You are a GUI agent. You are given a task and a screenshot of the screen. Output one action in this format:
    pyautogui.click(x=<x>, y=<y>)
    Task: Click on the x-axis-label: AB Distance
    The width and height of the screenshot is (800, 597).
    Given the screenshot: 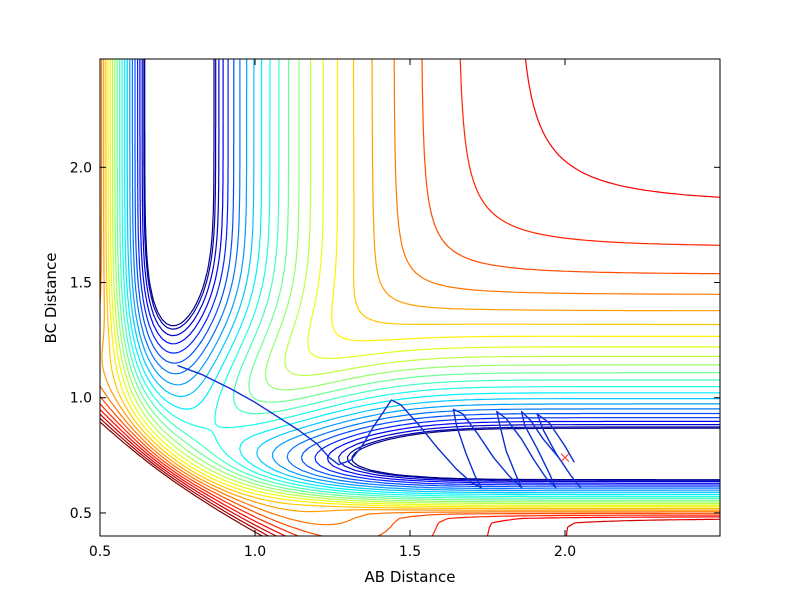 What is the action you would take?
    pyautogui.click(x=410, y=577)
    